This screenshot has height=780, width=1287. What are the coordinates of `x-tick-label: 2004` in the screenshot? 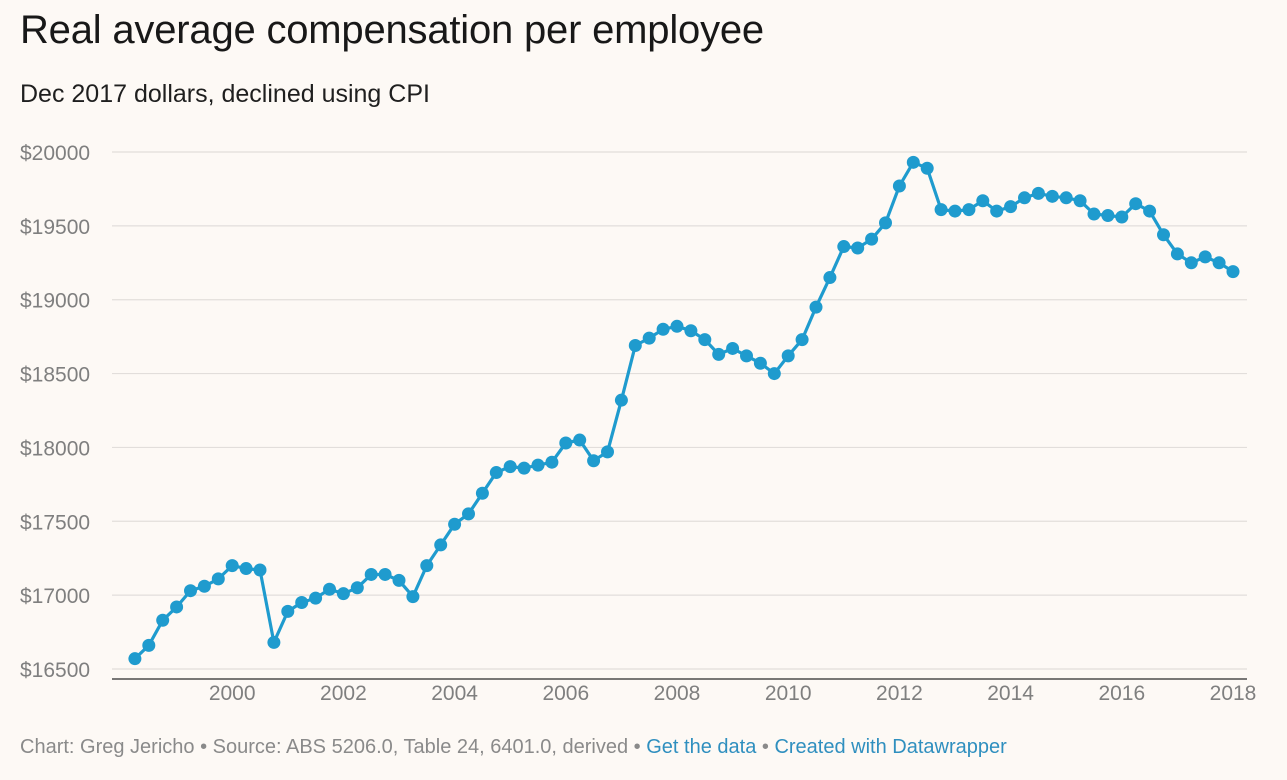 It's located at (454, 693).